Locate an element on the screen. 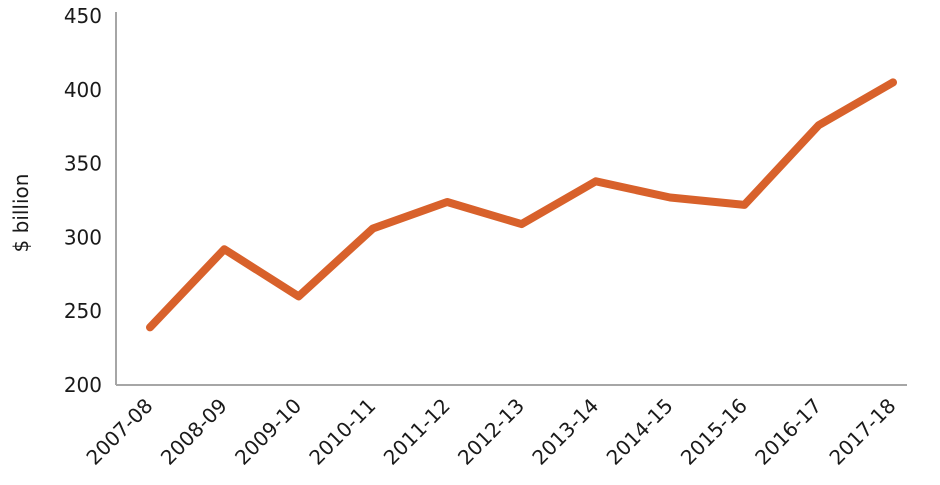 Image resolution: width=940 pixels, height=485 pixels. y-tick-label: 400 is located at coordinates (83, 90).